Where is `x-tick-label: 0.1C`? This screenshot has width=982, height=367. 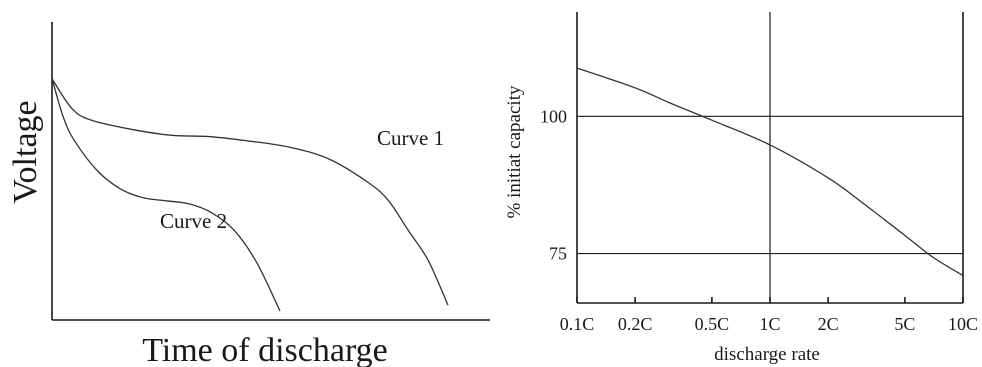
x-tick-label: 0.1C is located at coordinates (577, 324).